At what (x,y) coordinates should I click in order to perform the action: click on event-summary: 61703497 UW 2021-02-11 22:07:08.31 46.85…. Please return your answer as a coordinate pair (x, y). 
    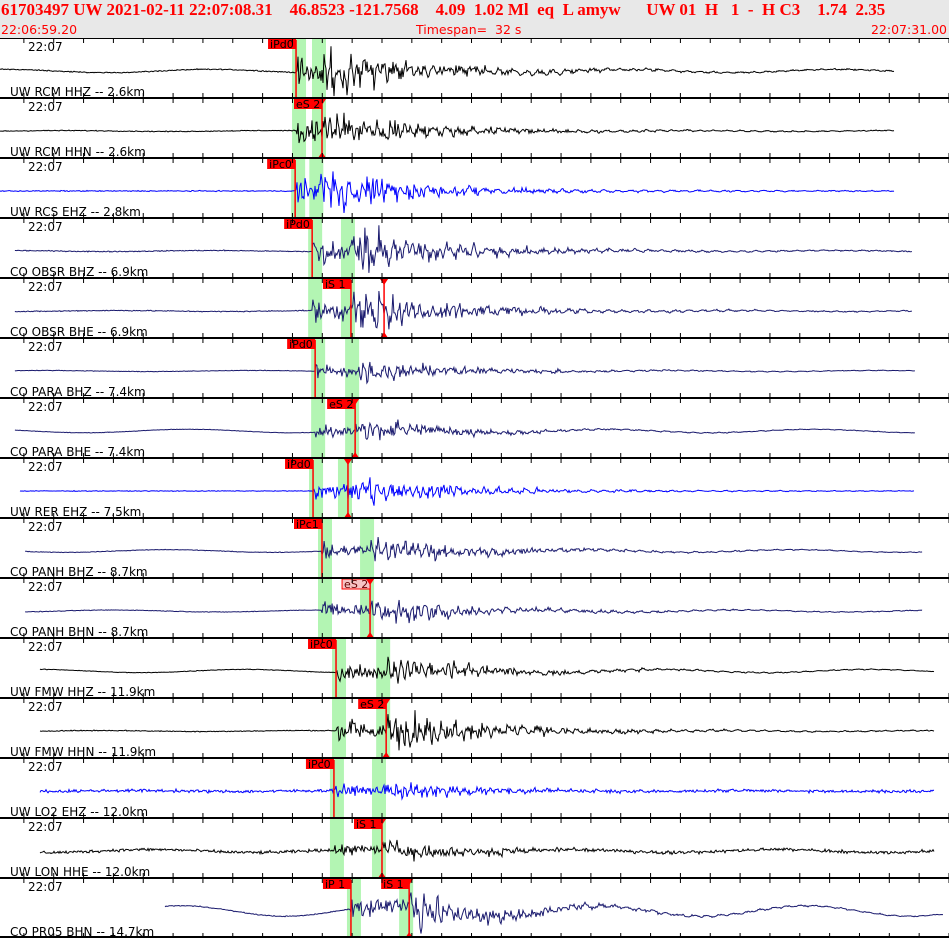
    Looking at the image, I should click on (443, 9).